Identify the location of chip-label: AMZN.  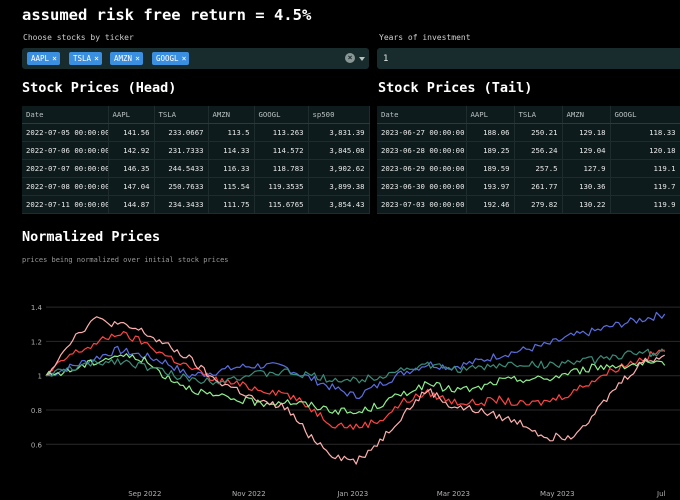
(123, 58).